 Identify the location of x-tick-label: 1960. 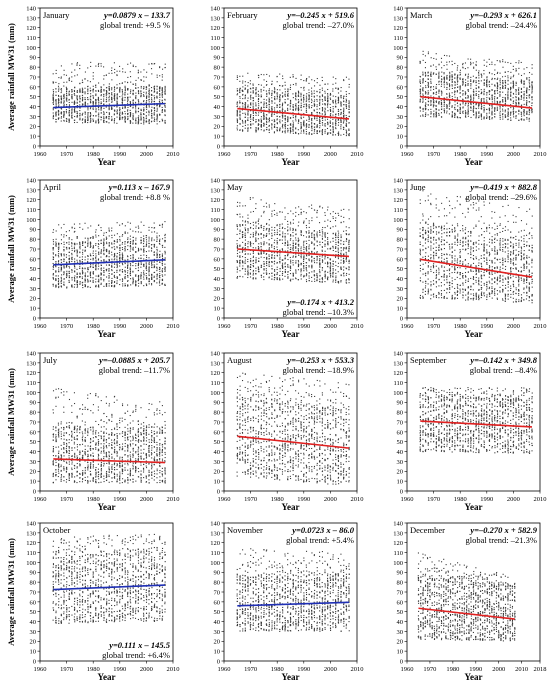
(224, 154).